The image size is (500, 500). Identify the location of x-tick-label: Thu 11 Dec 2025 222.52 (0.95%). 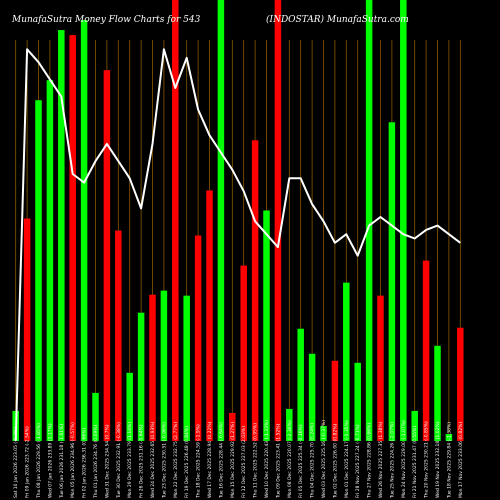
(256, 461).